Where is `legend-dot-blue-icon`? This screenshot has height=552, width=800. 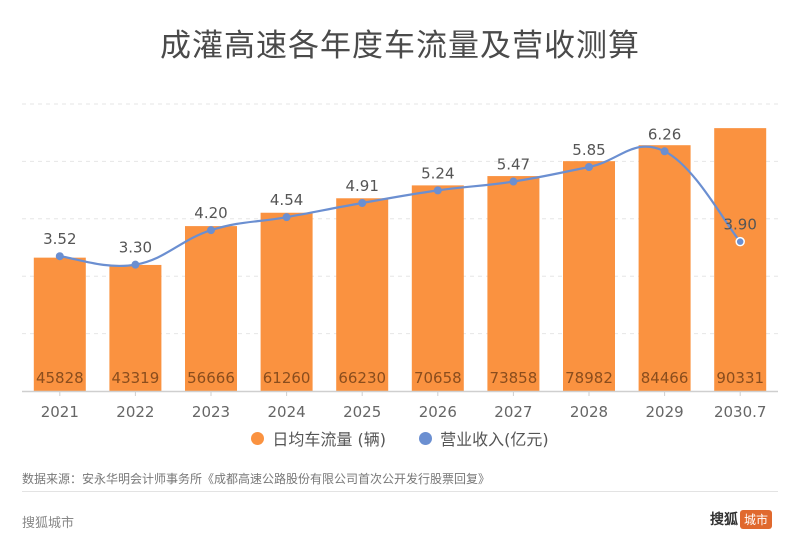
legend-dot-blue-icon is located at coordinates (426, 438).